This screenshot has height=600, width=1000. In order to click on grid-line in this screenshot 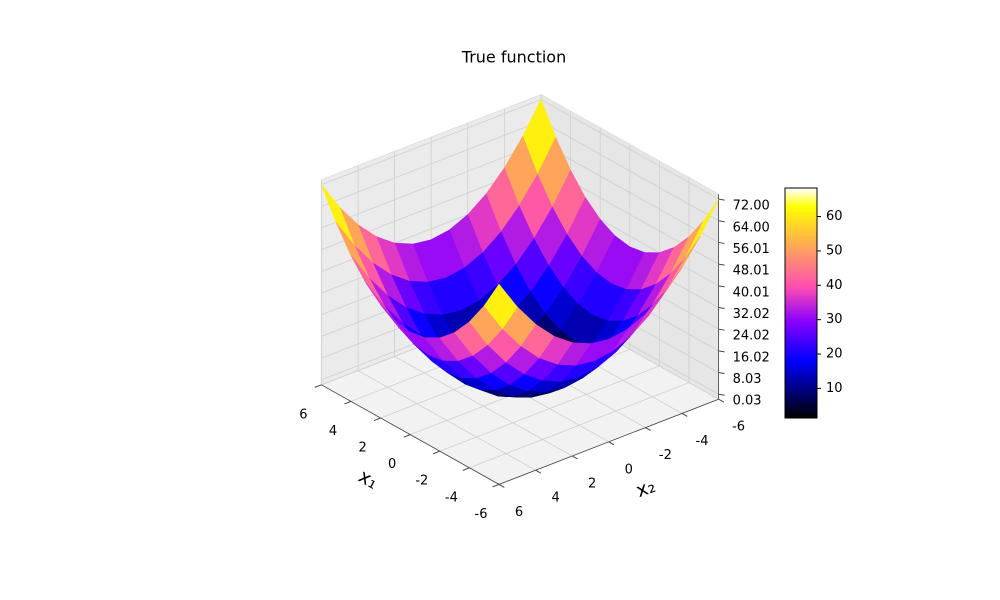, I will do `click(483, 304)`.